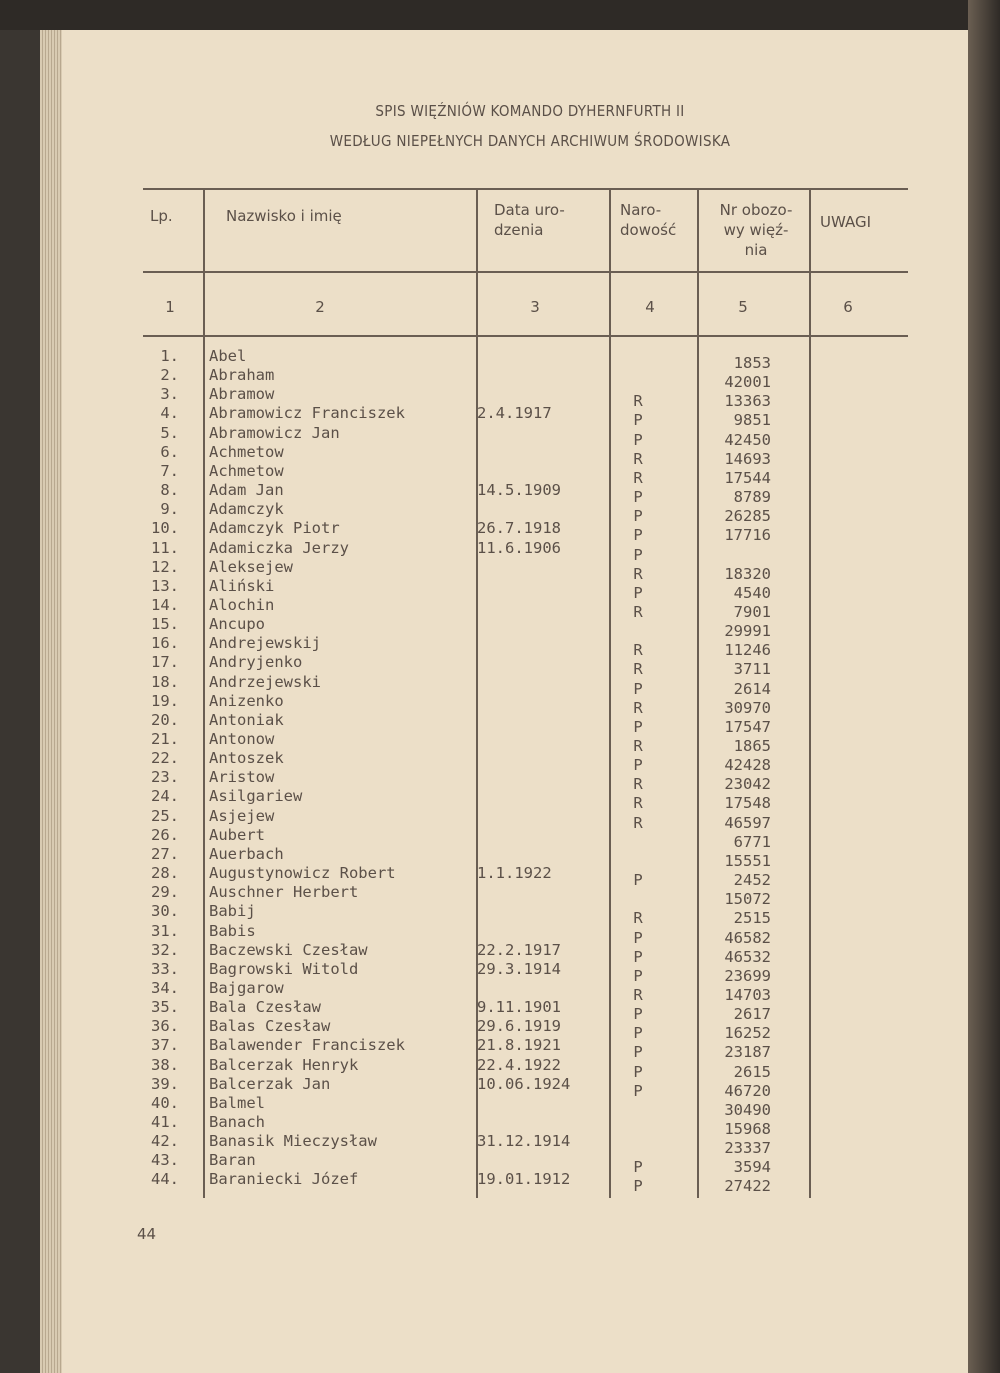  Describe the element at coordinates (752, 669) in the screenshot. I see `camp-number: 3711` at that location.